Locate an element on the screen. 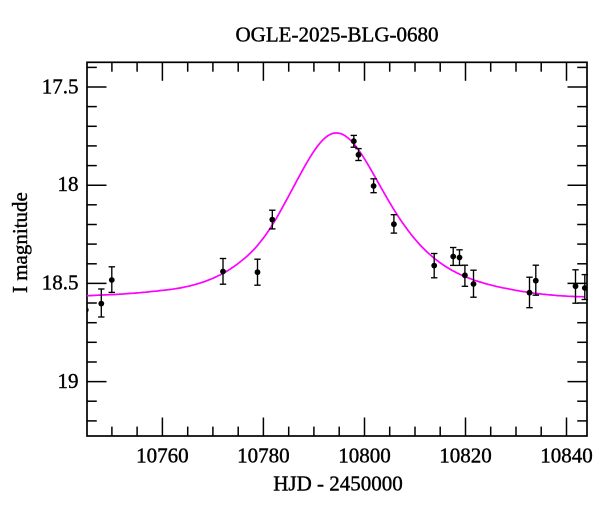  svg-text: 18 is located at coordinates (68, 184).